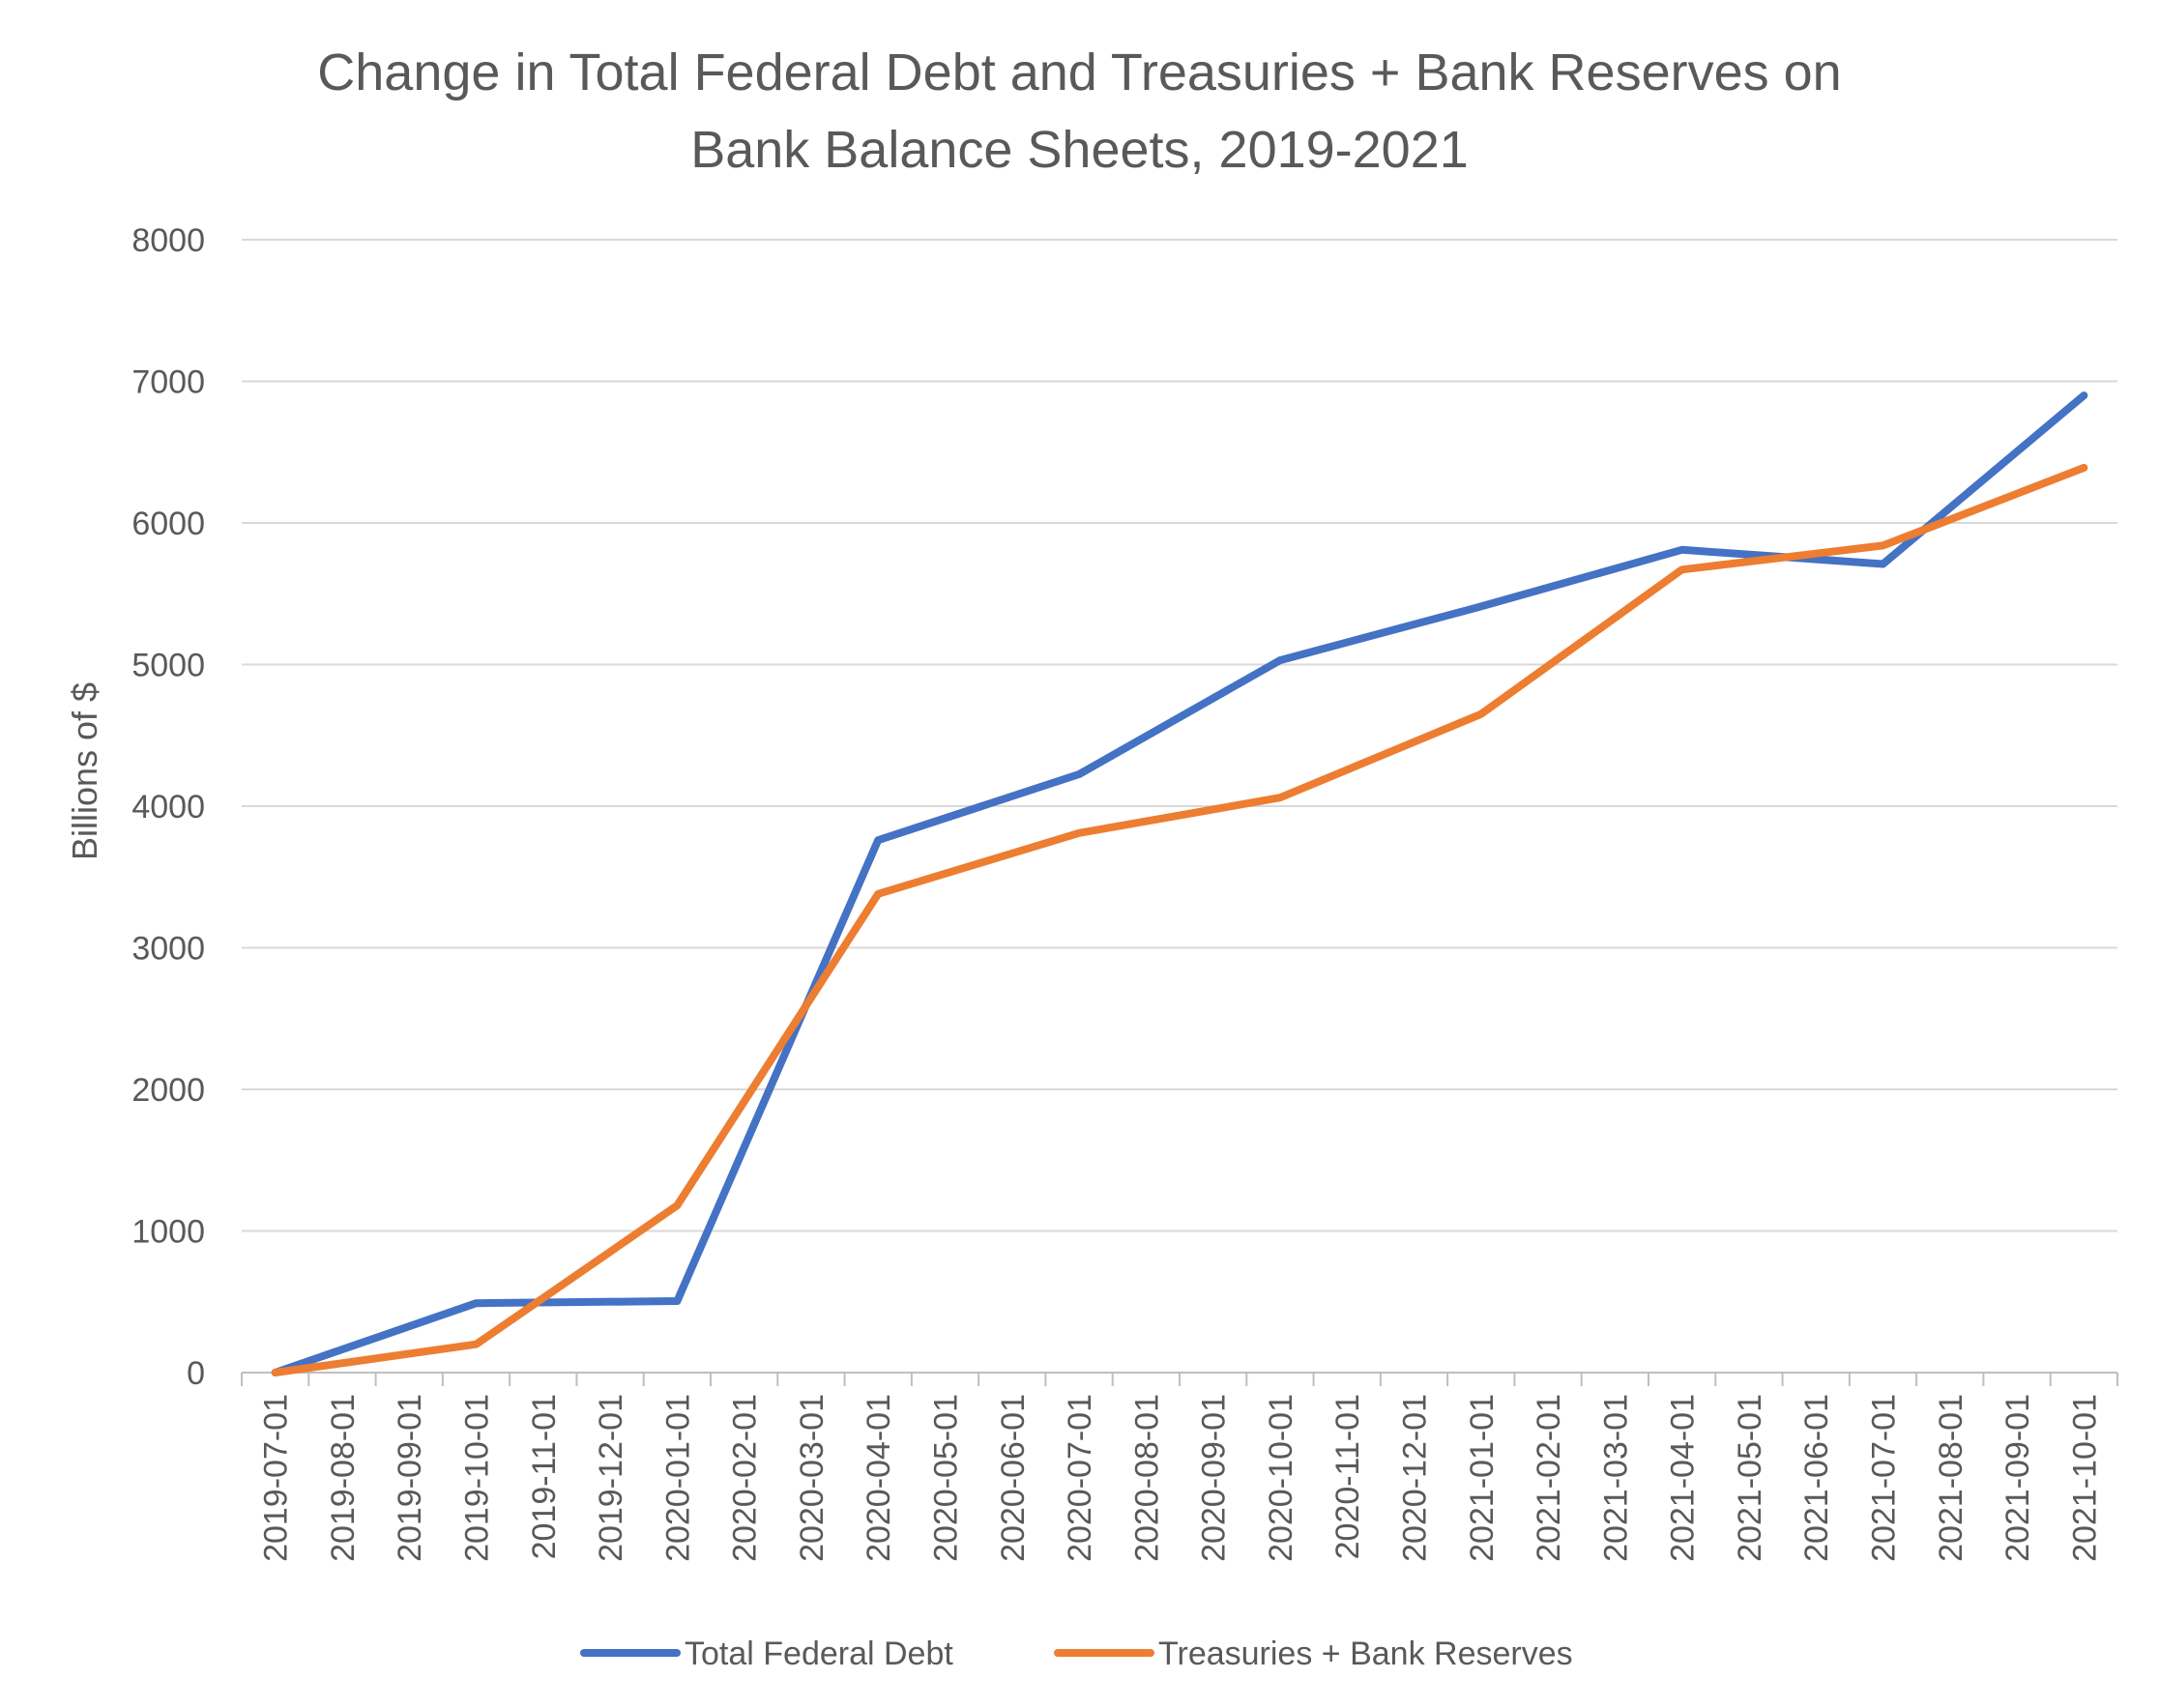  I want to click on y-tick-label: 5000, so click(168, 666).